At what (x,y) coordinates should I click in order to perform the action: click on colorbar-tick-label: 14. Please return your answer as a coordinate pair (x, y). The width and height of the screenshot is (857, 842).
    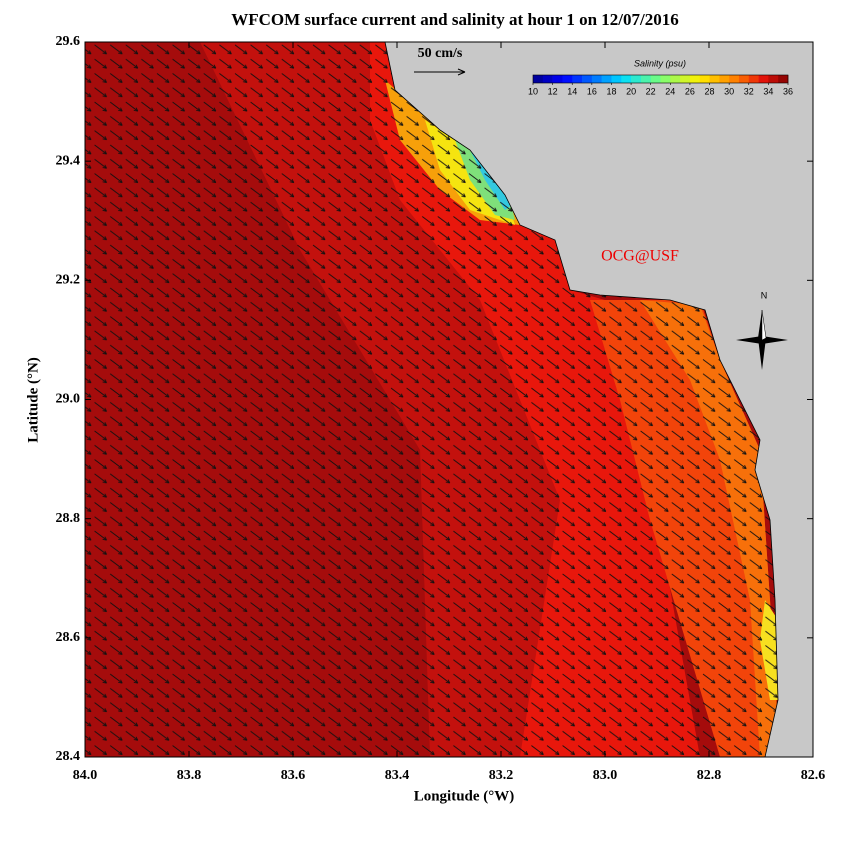
    Looking at the image, I should click on (572, 91).